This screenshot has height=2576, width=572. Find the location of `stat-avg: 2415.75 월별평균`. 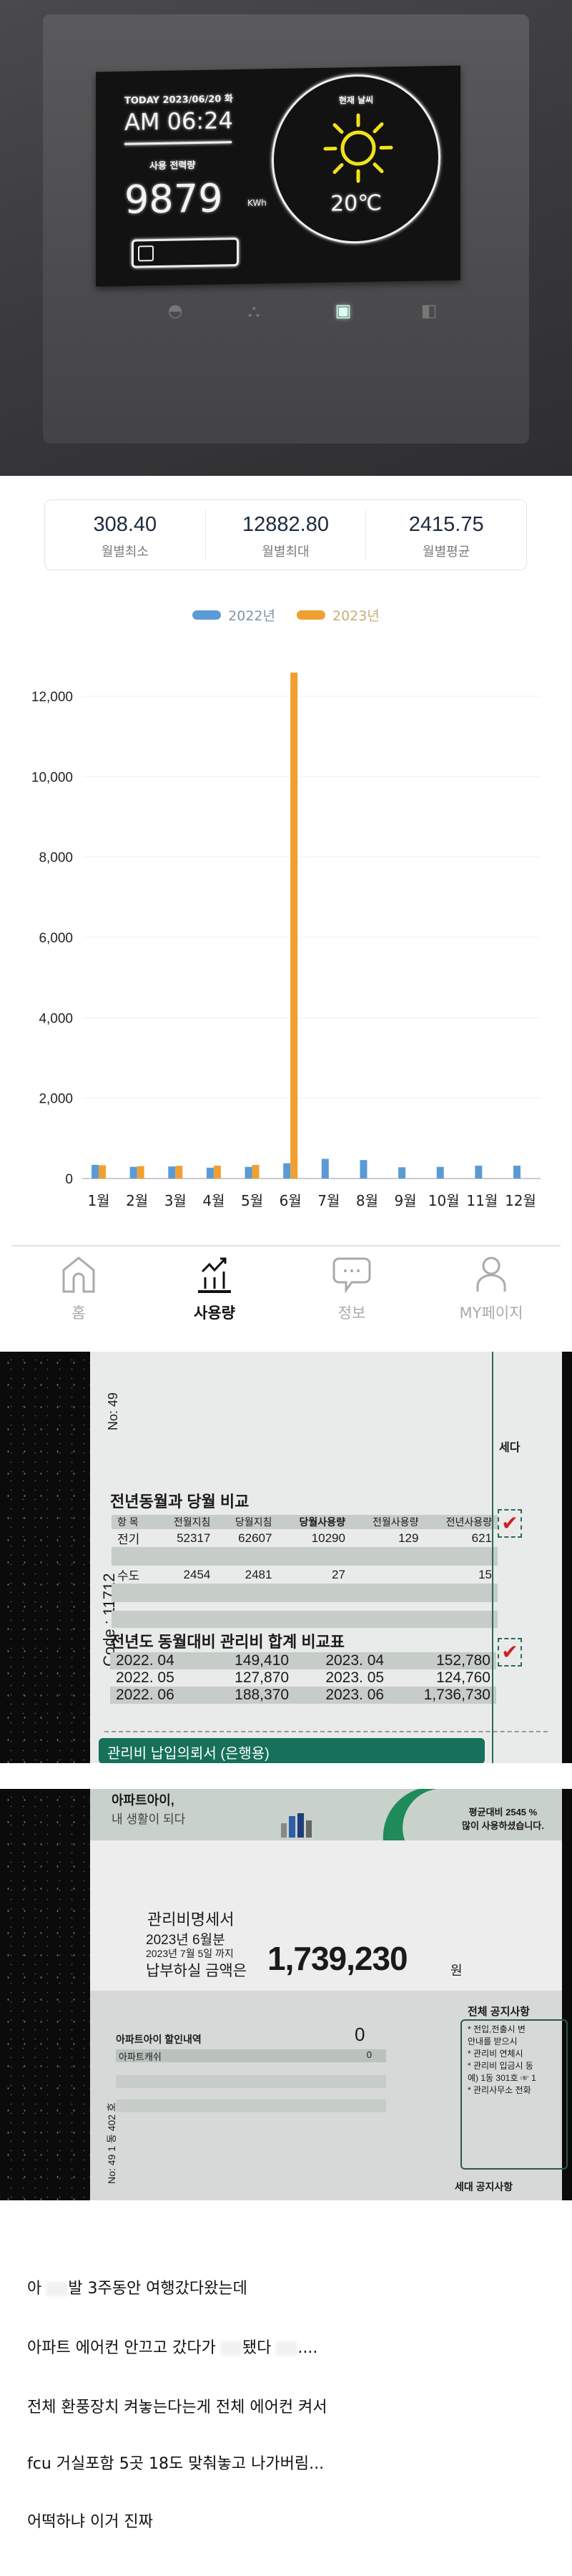

stat-avg: 2415.75 월별평균 is located at coordinates (445, 534).